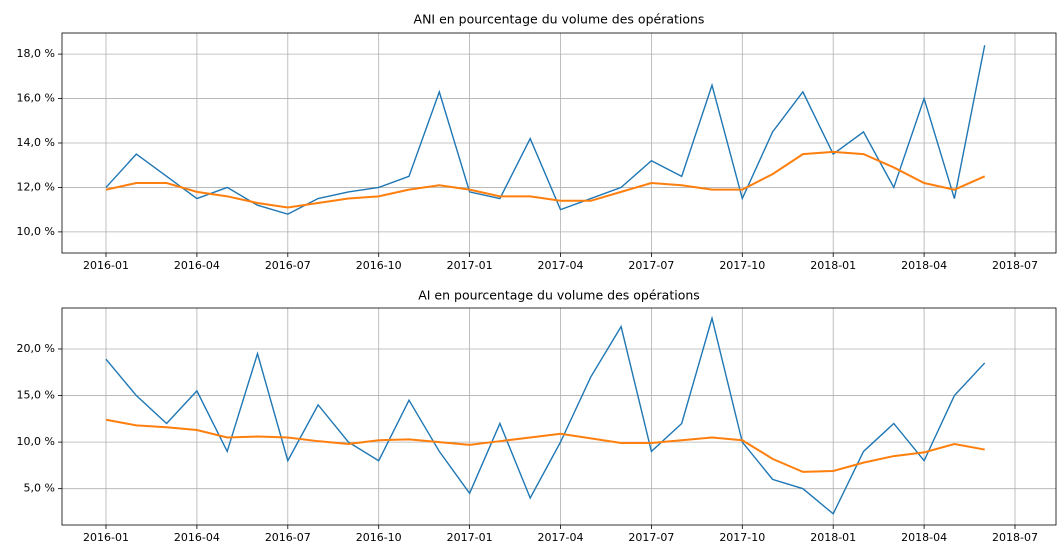 The image size is (1058, 546). I want to click on y-tick-label: 18,0 %, so click(36, 53).